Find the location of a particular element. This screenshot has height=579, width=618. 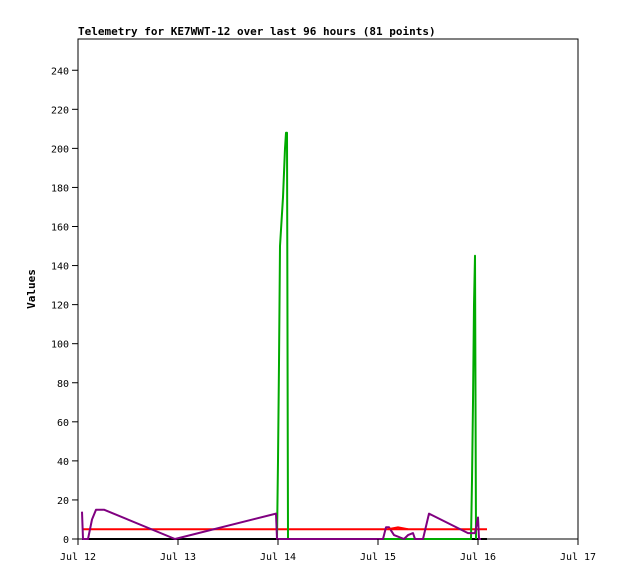

y-axis-label: Values is located at coordinates (31, 289).